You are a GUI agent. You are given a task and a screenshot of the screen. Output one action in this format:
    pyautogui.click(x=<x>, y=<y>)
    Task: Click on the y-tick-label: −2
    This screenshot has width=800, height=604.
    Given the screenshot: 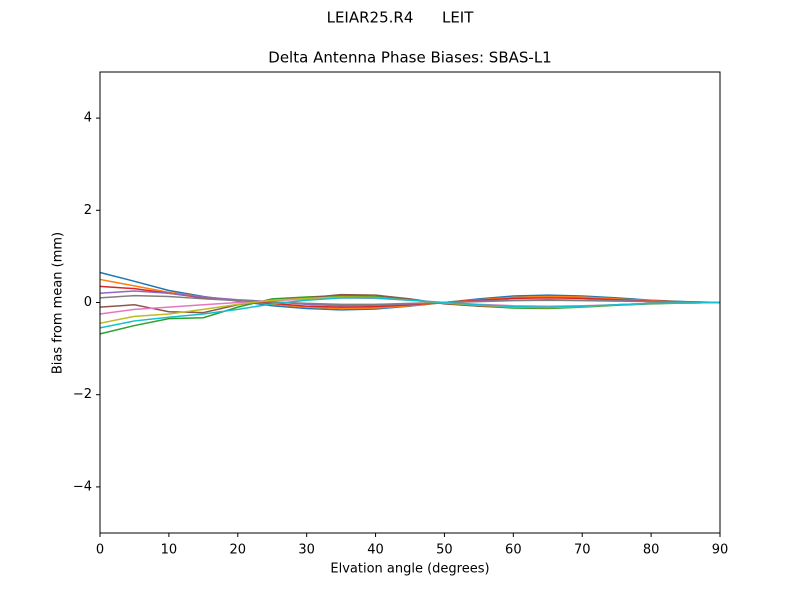 What is the action you would take?
    pyautogui.click(x=82, y=394)
    